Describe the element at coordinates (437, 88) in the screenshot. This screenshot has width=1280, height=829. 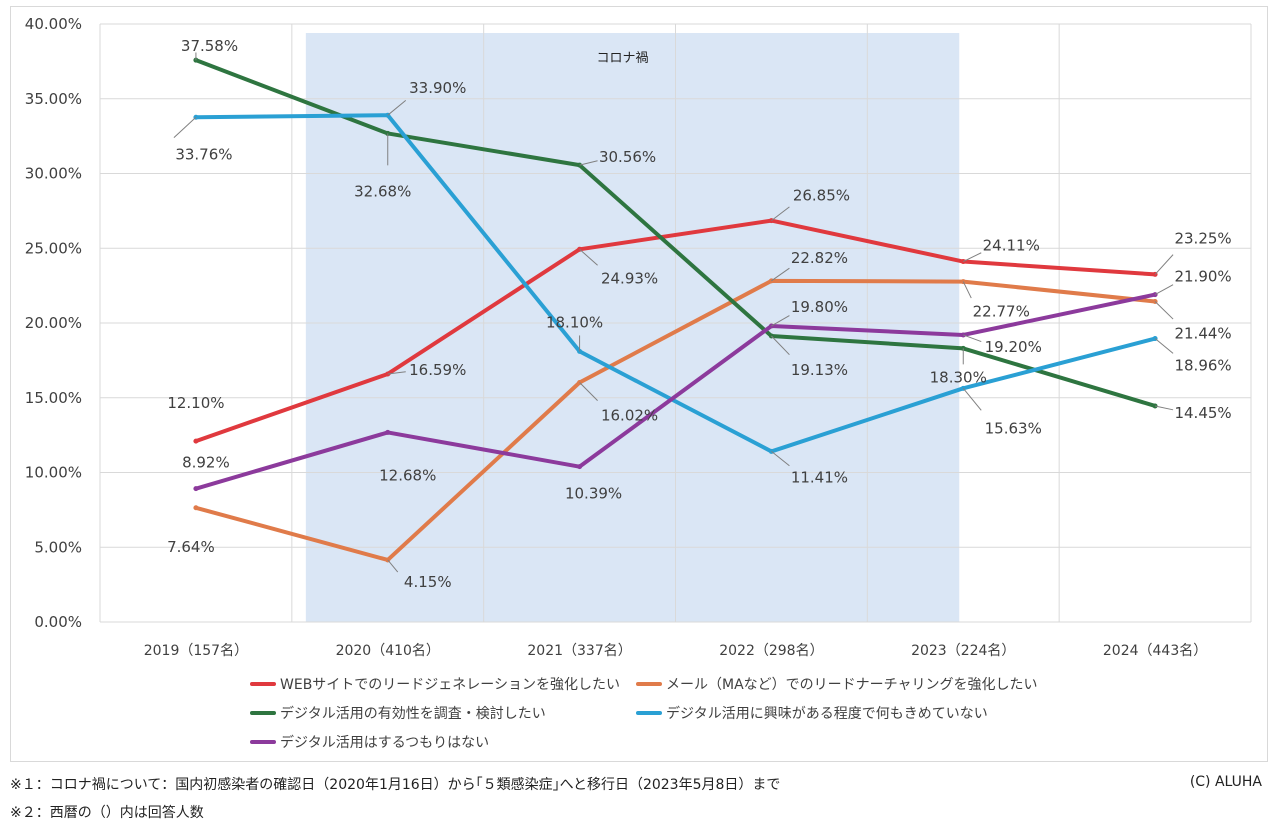
I see `data-label: 33.90%` at that location.